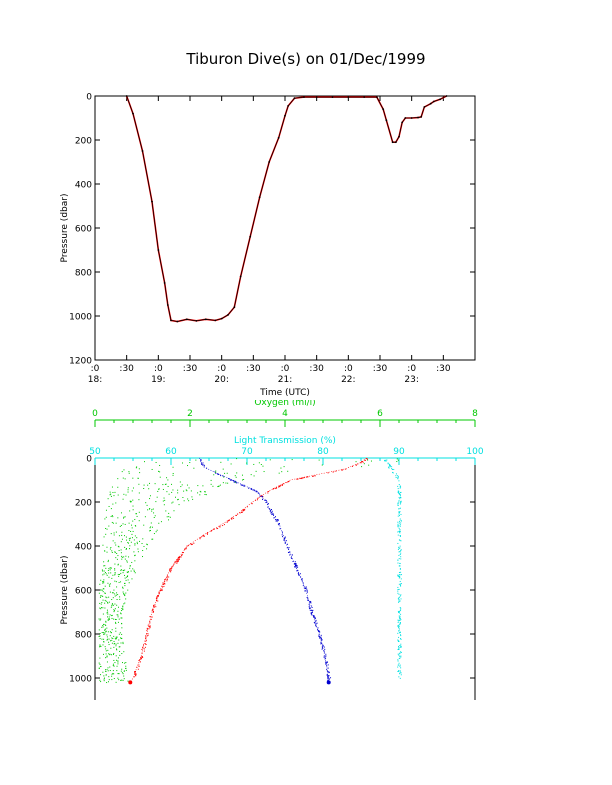  Describe the element at coordinates (380, 369) in the screenshot. I see `x-tick-label: :30` at that location.